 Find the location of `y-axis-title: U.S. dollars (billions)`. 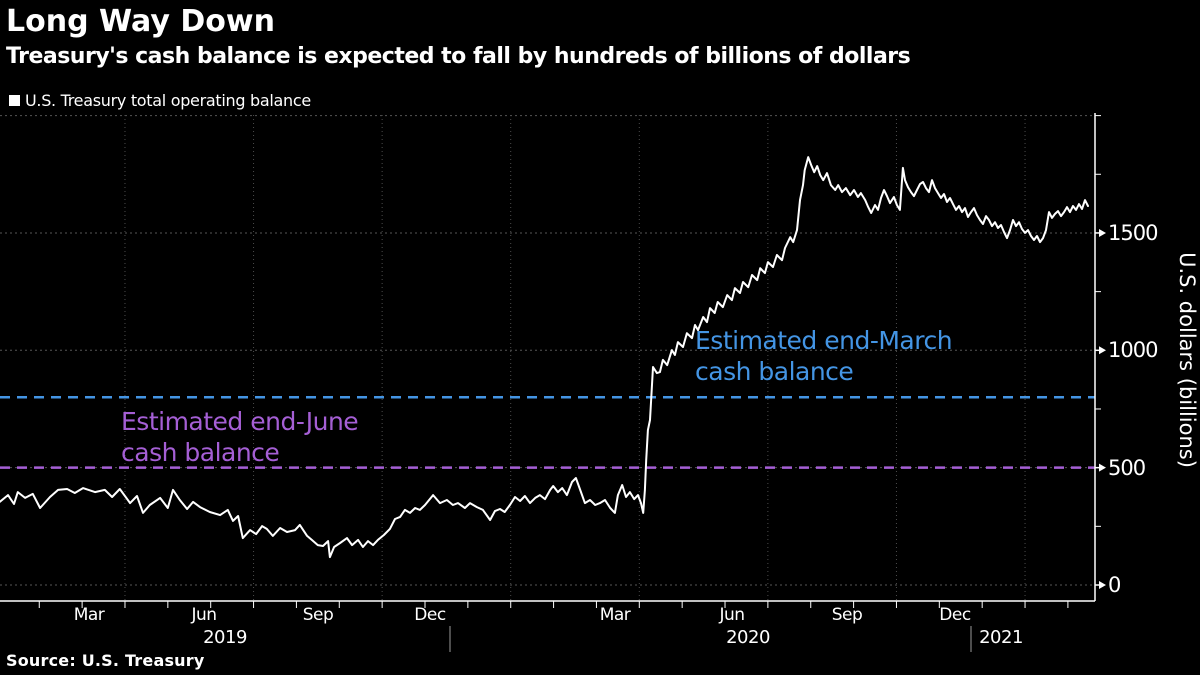

y-axis-title: U.S. dollars (billions) is located at coordinates (1187, 360).